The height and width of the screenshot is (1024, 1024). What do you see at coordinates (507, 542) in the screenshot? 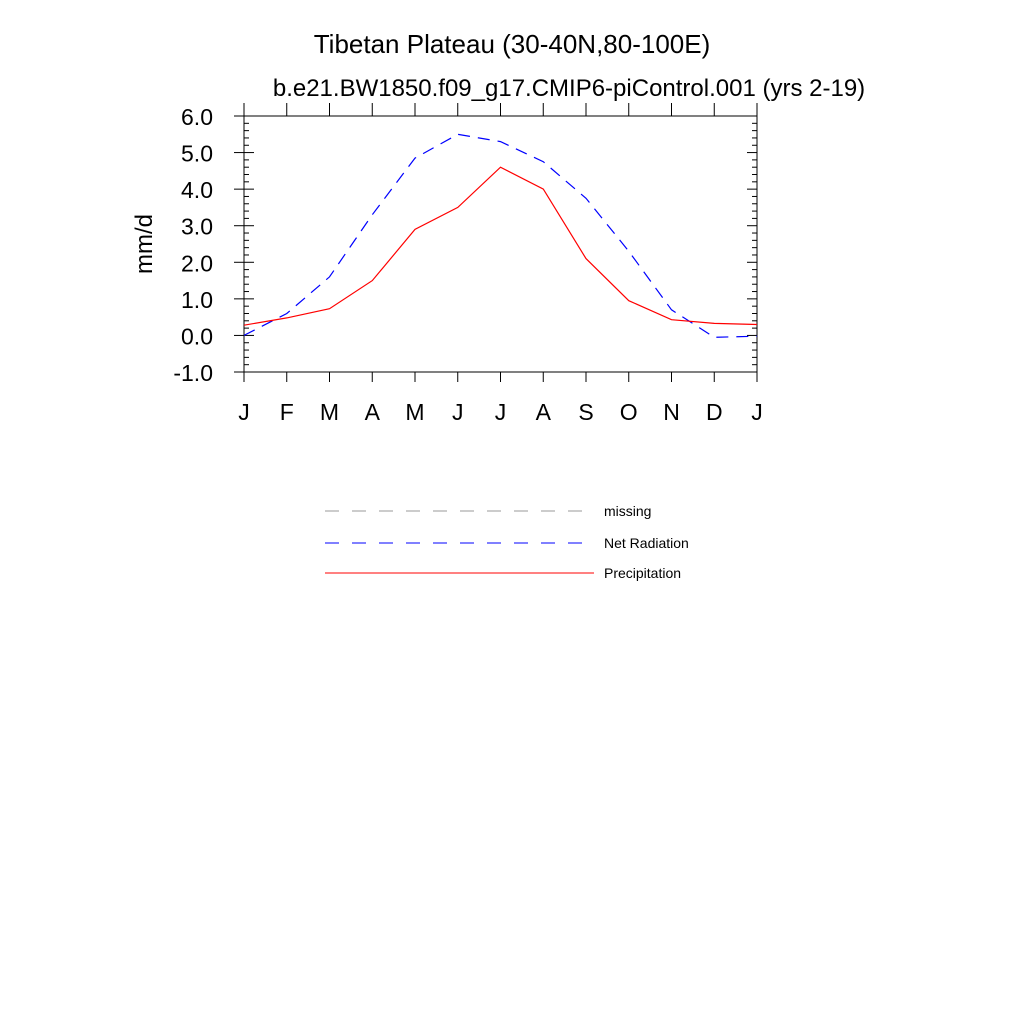
I see `legend: missing Net Radiation Precipitation` at bounding box center [507, 542].